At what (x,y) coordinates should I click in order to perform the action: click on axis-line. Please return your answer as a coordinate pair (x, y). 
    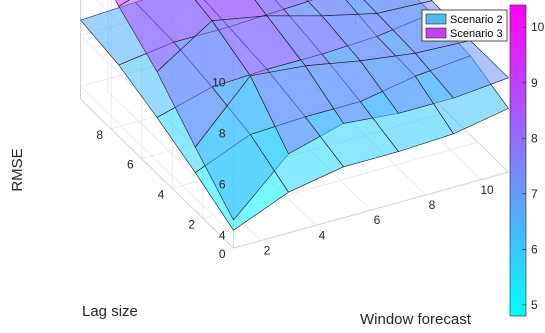
    Looking at the image, I should click on (157, 173).